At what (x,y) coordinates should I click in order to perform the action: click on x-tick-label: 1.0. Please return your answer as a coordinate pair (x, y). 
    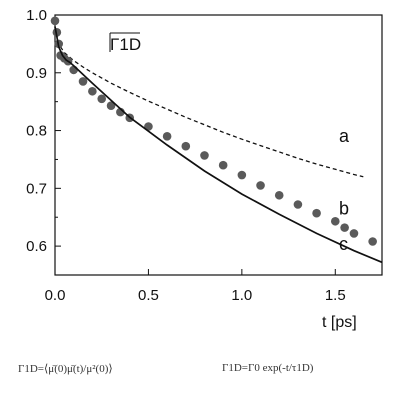
    Looking at the image, I should click on (241, 295).